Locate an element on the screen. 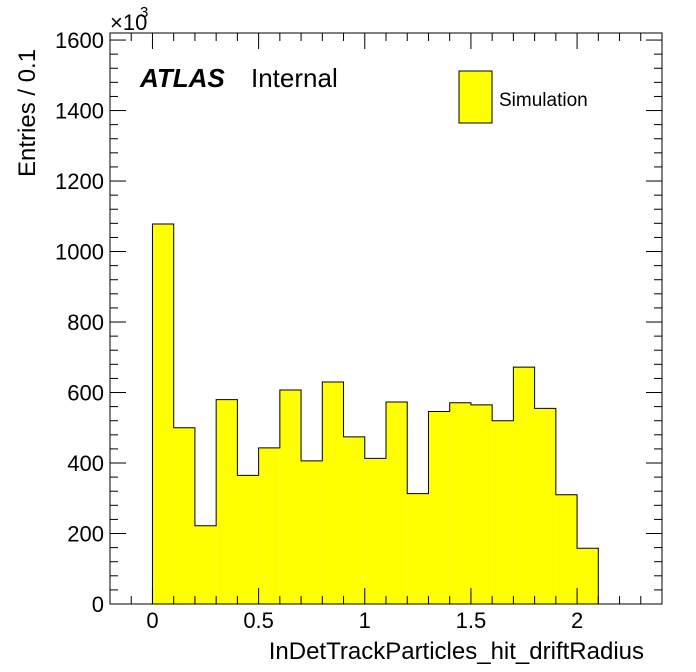 This screenshot has height=672, width=696. y-tick-label: 600 is located at coordinates (85, 393).